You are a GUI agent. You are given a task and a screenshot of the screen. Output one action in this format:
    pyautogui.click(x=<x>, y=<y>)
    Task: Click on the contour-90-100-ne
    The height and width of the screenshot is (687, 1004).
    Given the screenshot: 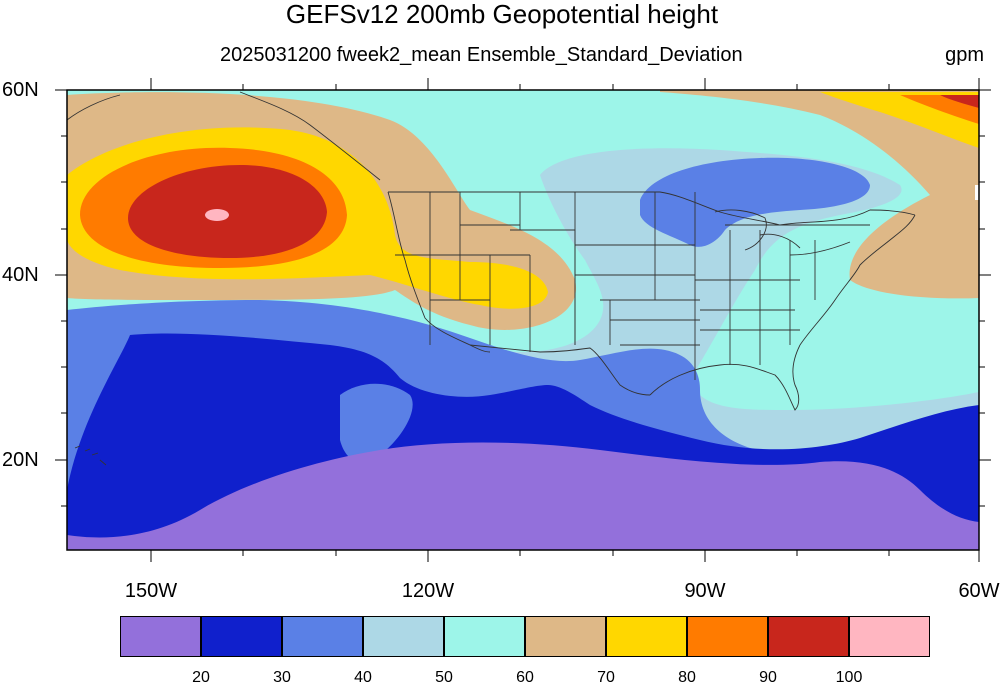 What is the action you would take?
    pyautogui.click(x=959, y=101)
    